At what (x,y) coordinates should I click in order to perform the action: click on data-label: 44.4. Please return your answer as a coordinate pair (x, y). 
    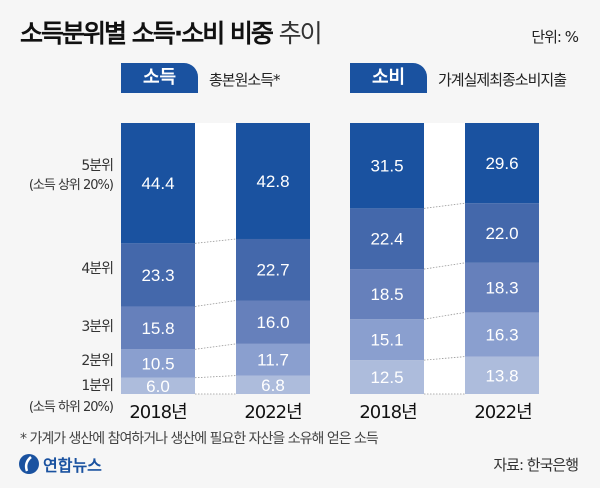
    Looking at the image, I should click on (157, 183).